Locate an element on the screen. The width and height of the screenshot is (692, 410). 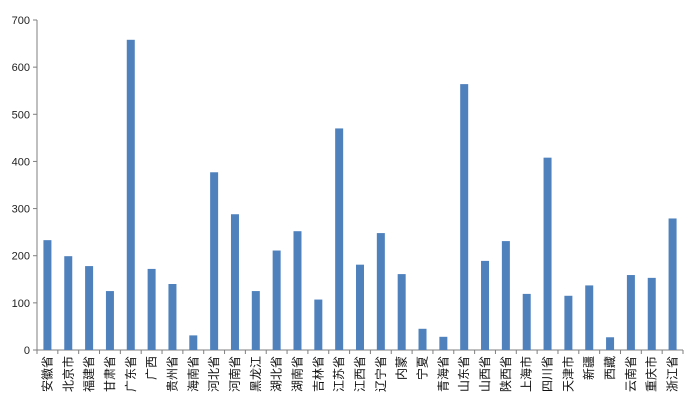
x-category-label: 山西省 is located at coordinates (485, 374).